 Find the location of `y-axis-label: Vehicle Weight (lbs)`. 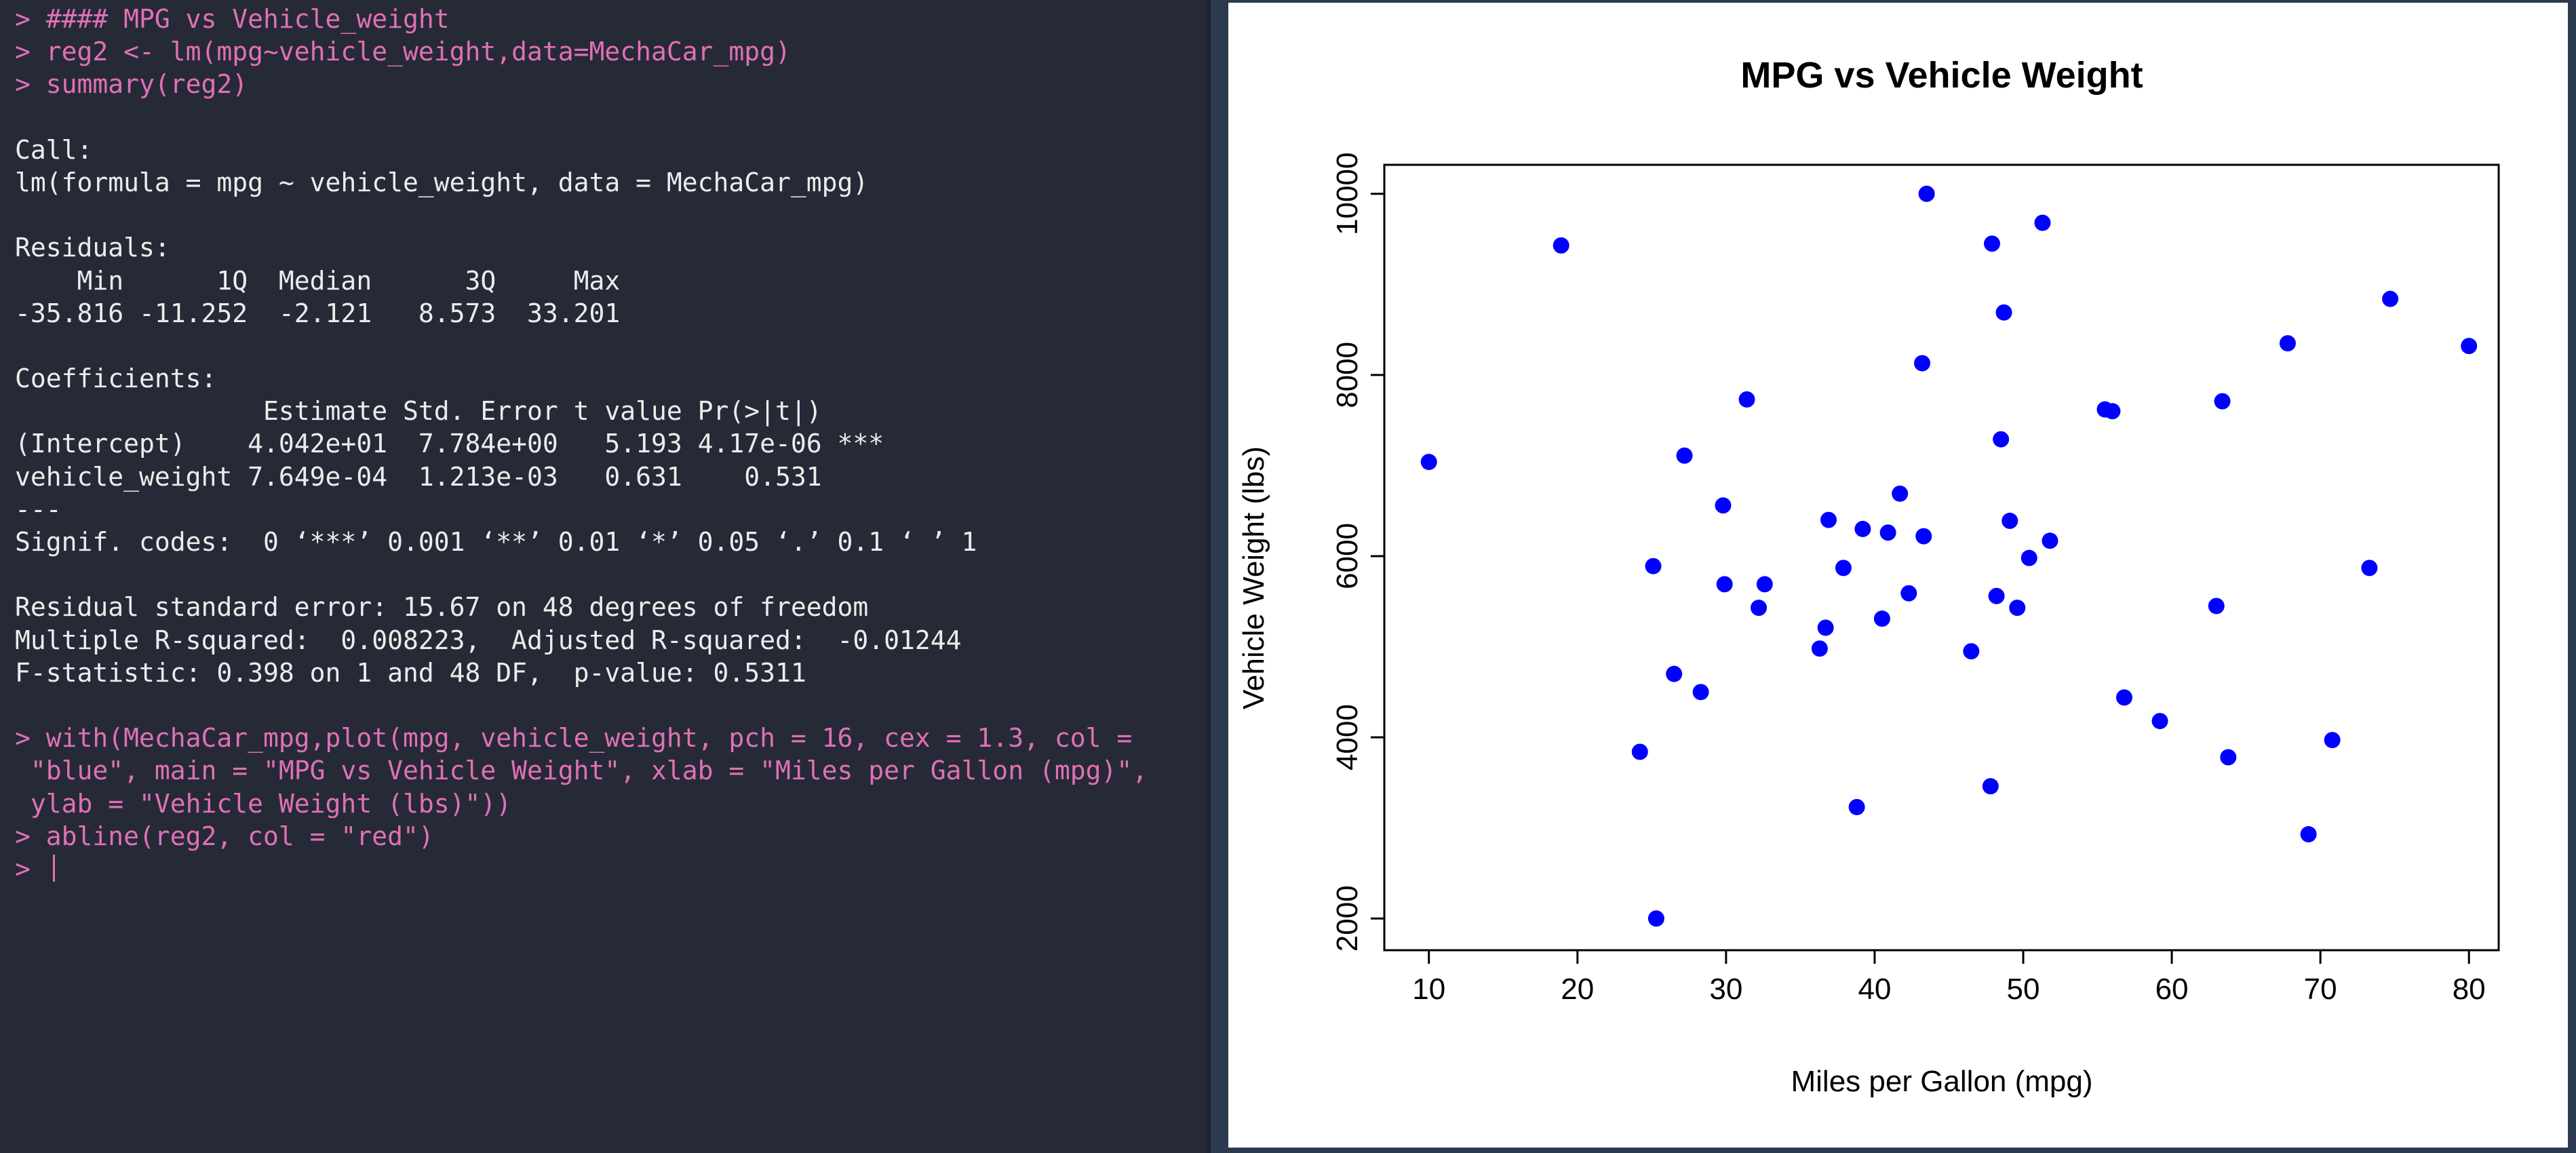

y-axis-label: Vehicle Weight (lbs) is located at coordinates (1253, 577).